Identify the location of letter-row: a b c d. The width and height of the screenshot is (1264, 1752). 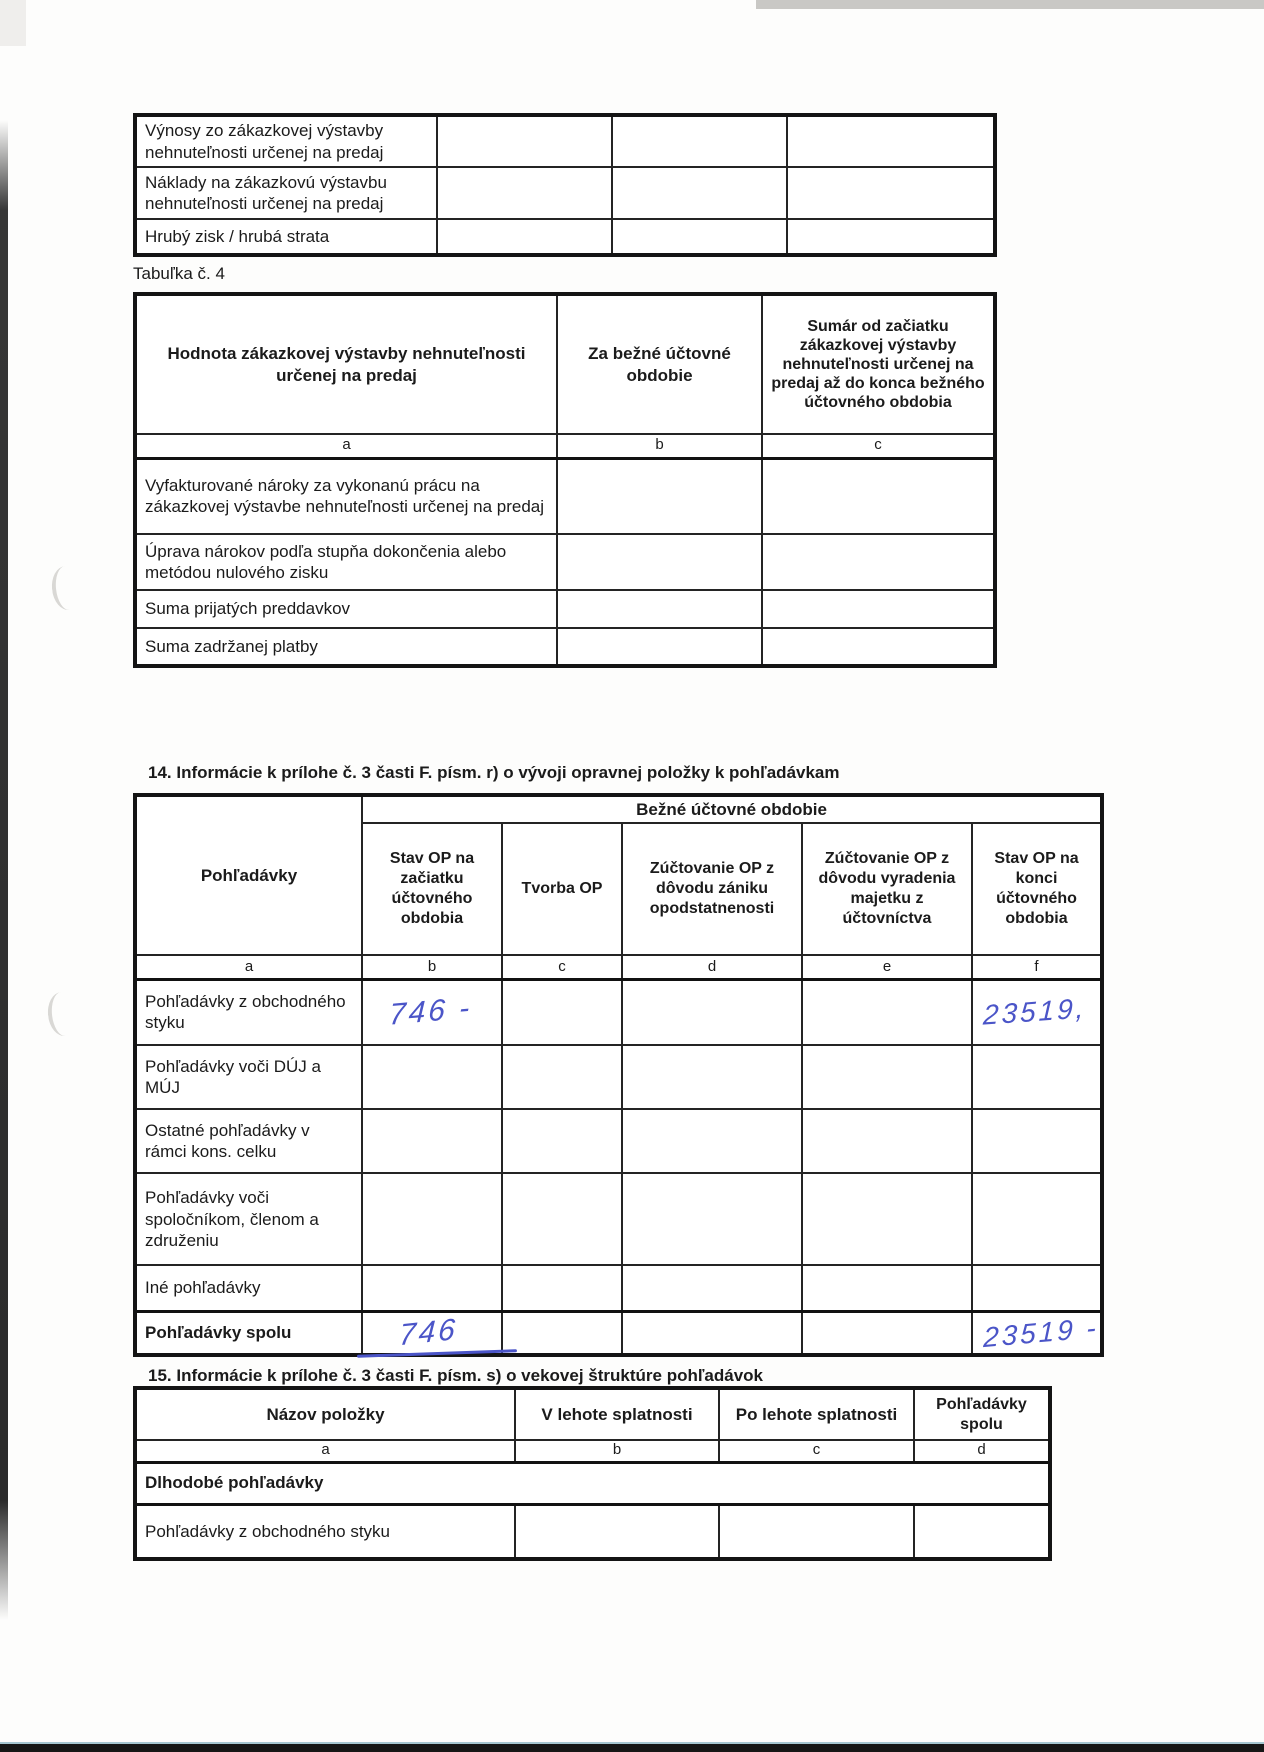
(592, 1451).